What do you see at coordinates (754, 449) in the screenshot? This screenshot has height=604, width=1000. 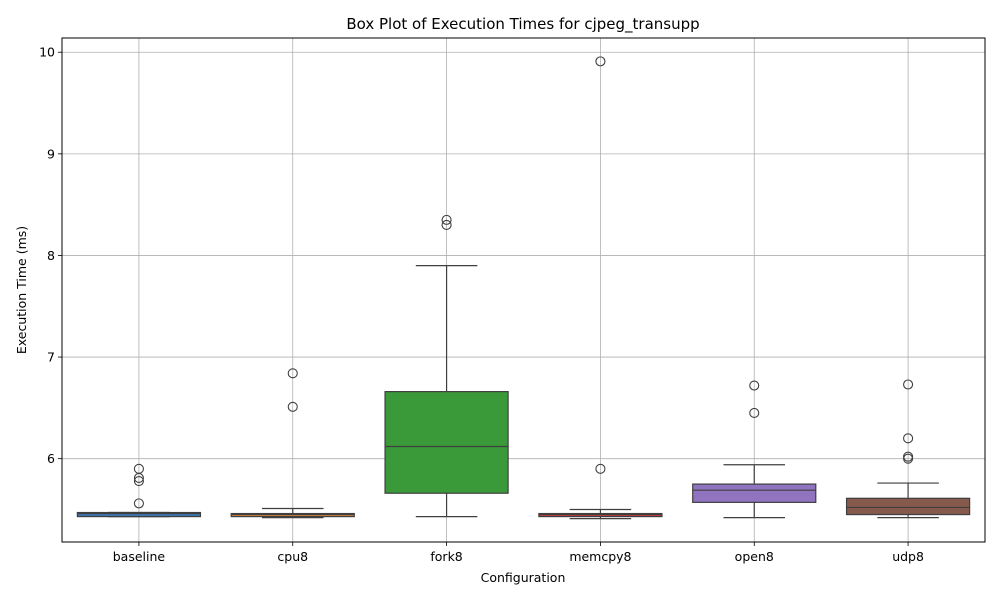 I see `box-group-open8` at bounding box center [754, 449].